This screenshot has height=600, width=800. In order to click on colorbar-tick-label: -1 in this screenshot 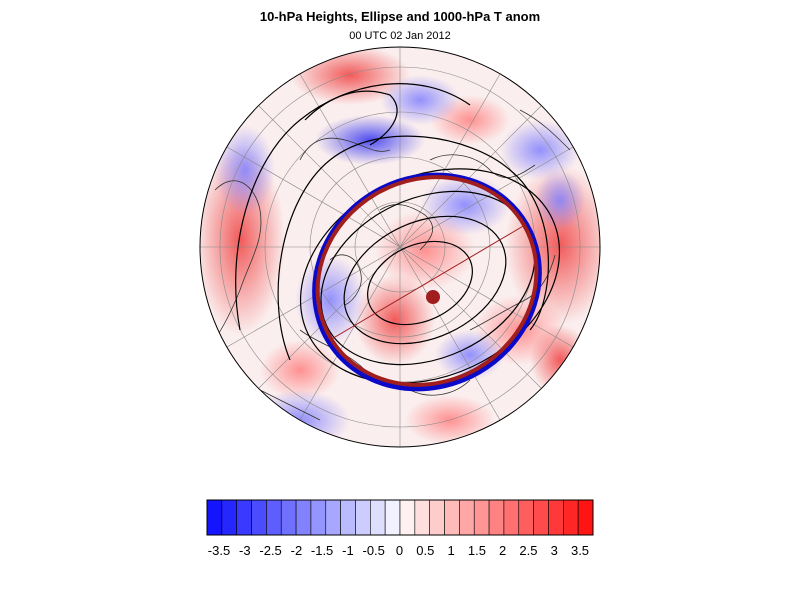, I will do `click(348, 550)`.